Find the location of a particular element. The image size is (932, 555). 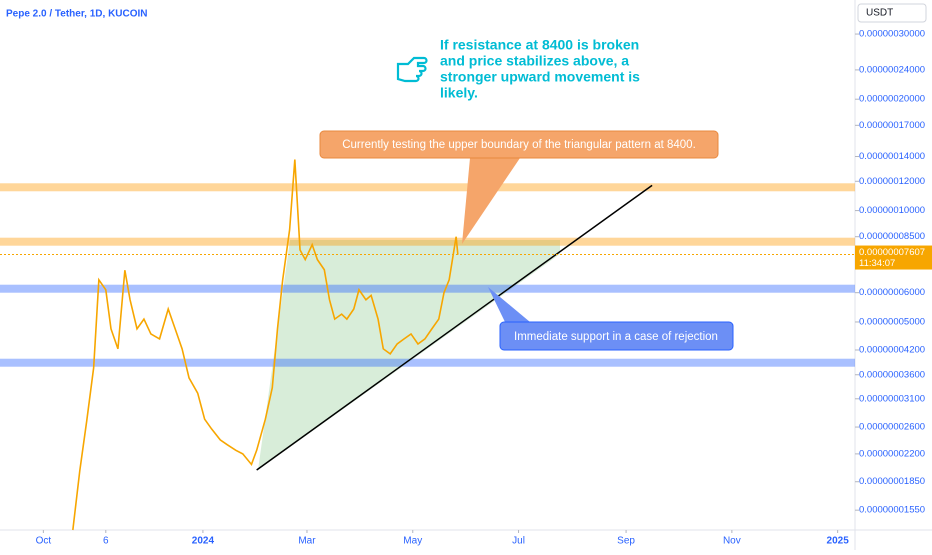

y-tick-label: 0.00000002200 is located at coordinates (892, 453).